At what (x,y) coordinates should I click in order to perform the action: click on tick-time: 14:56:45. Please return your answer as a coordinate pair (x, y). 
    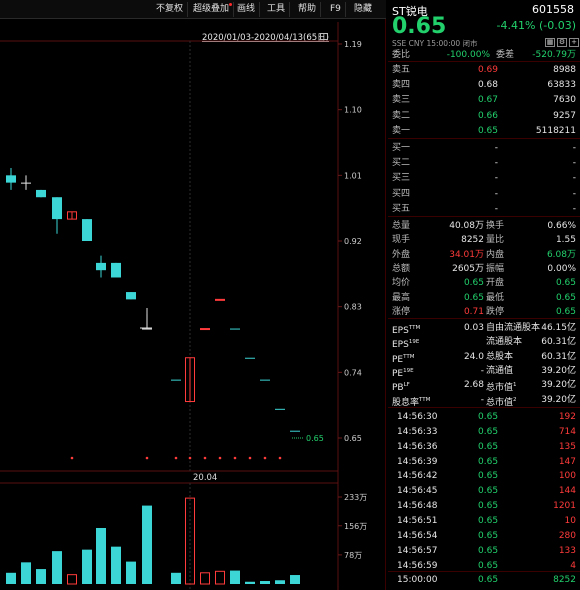
    Looking at the image, I should click on (417, 491).